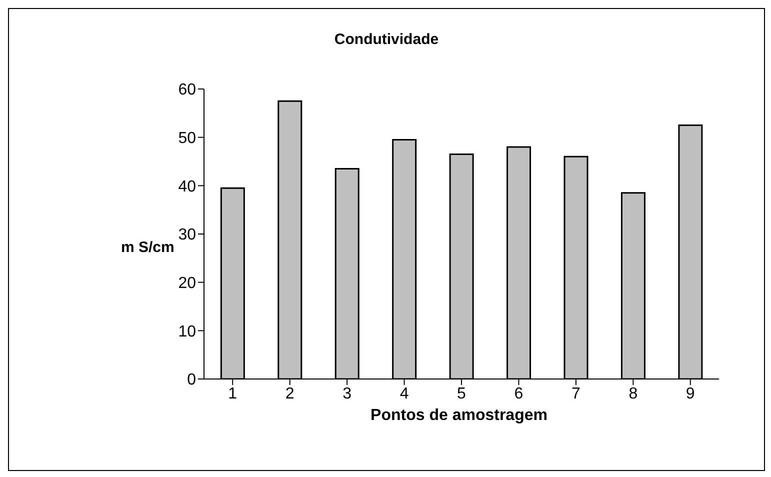 The height and width of the screenshot is (477, 771). What do you see at coordinates (191, 380) in the screenshot?
I see `y-tick-label: 0` at bounding box center [191, 380].